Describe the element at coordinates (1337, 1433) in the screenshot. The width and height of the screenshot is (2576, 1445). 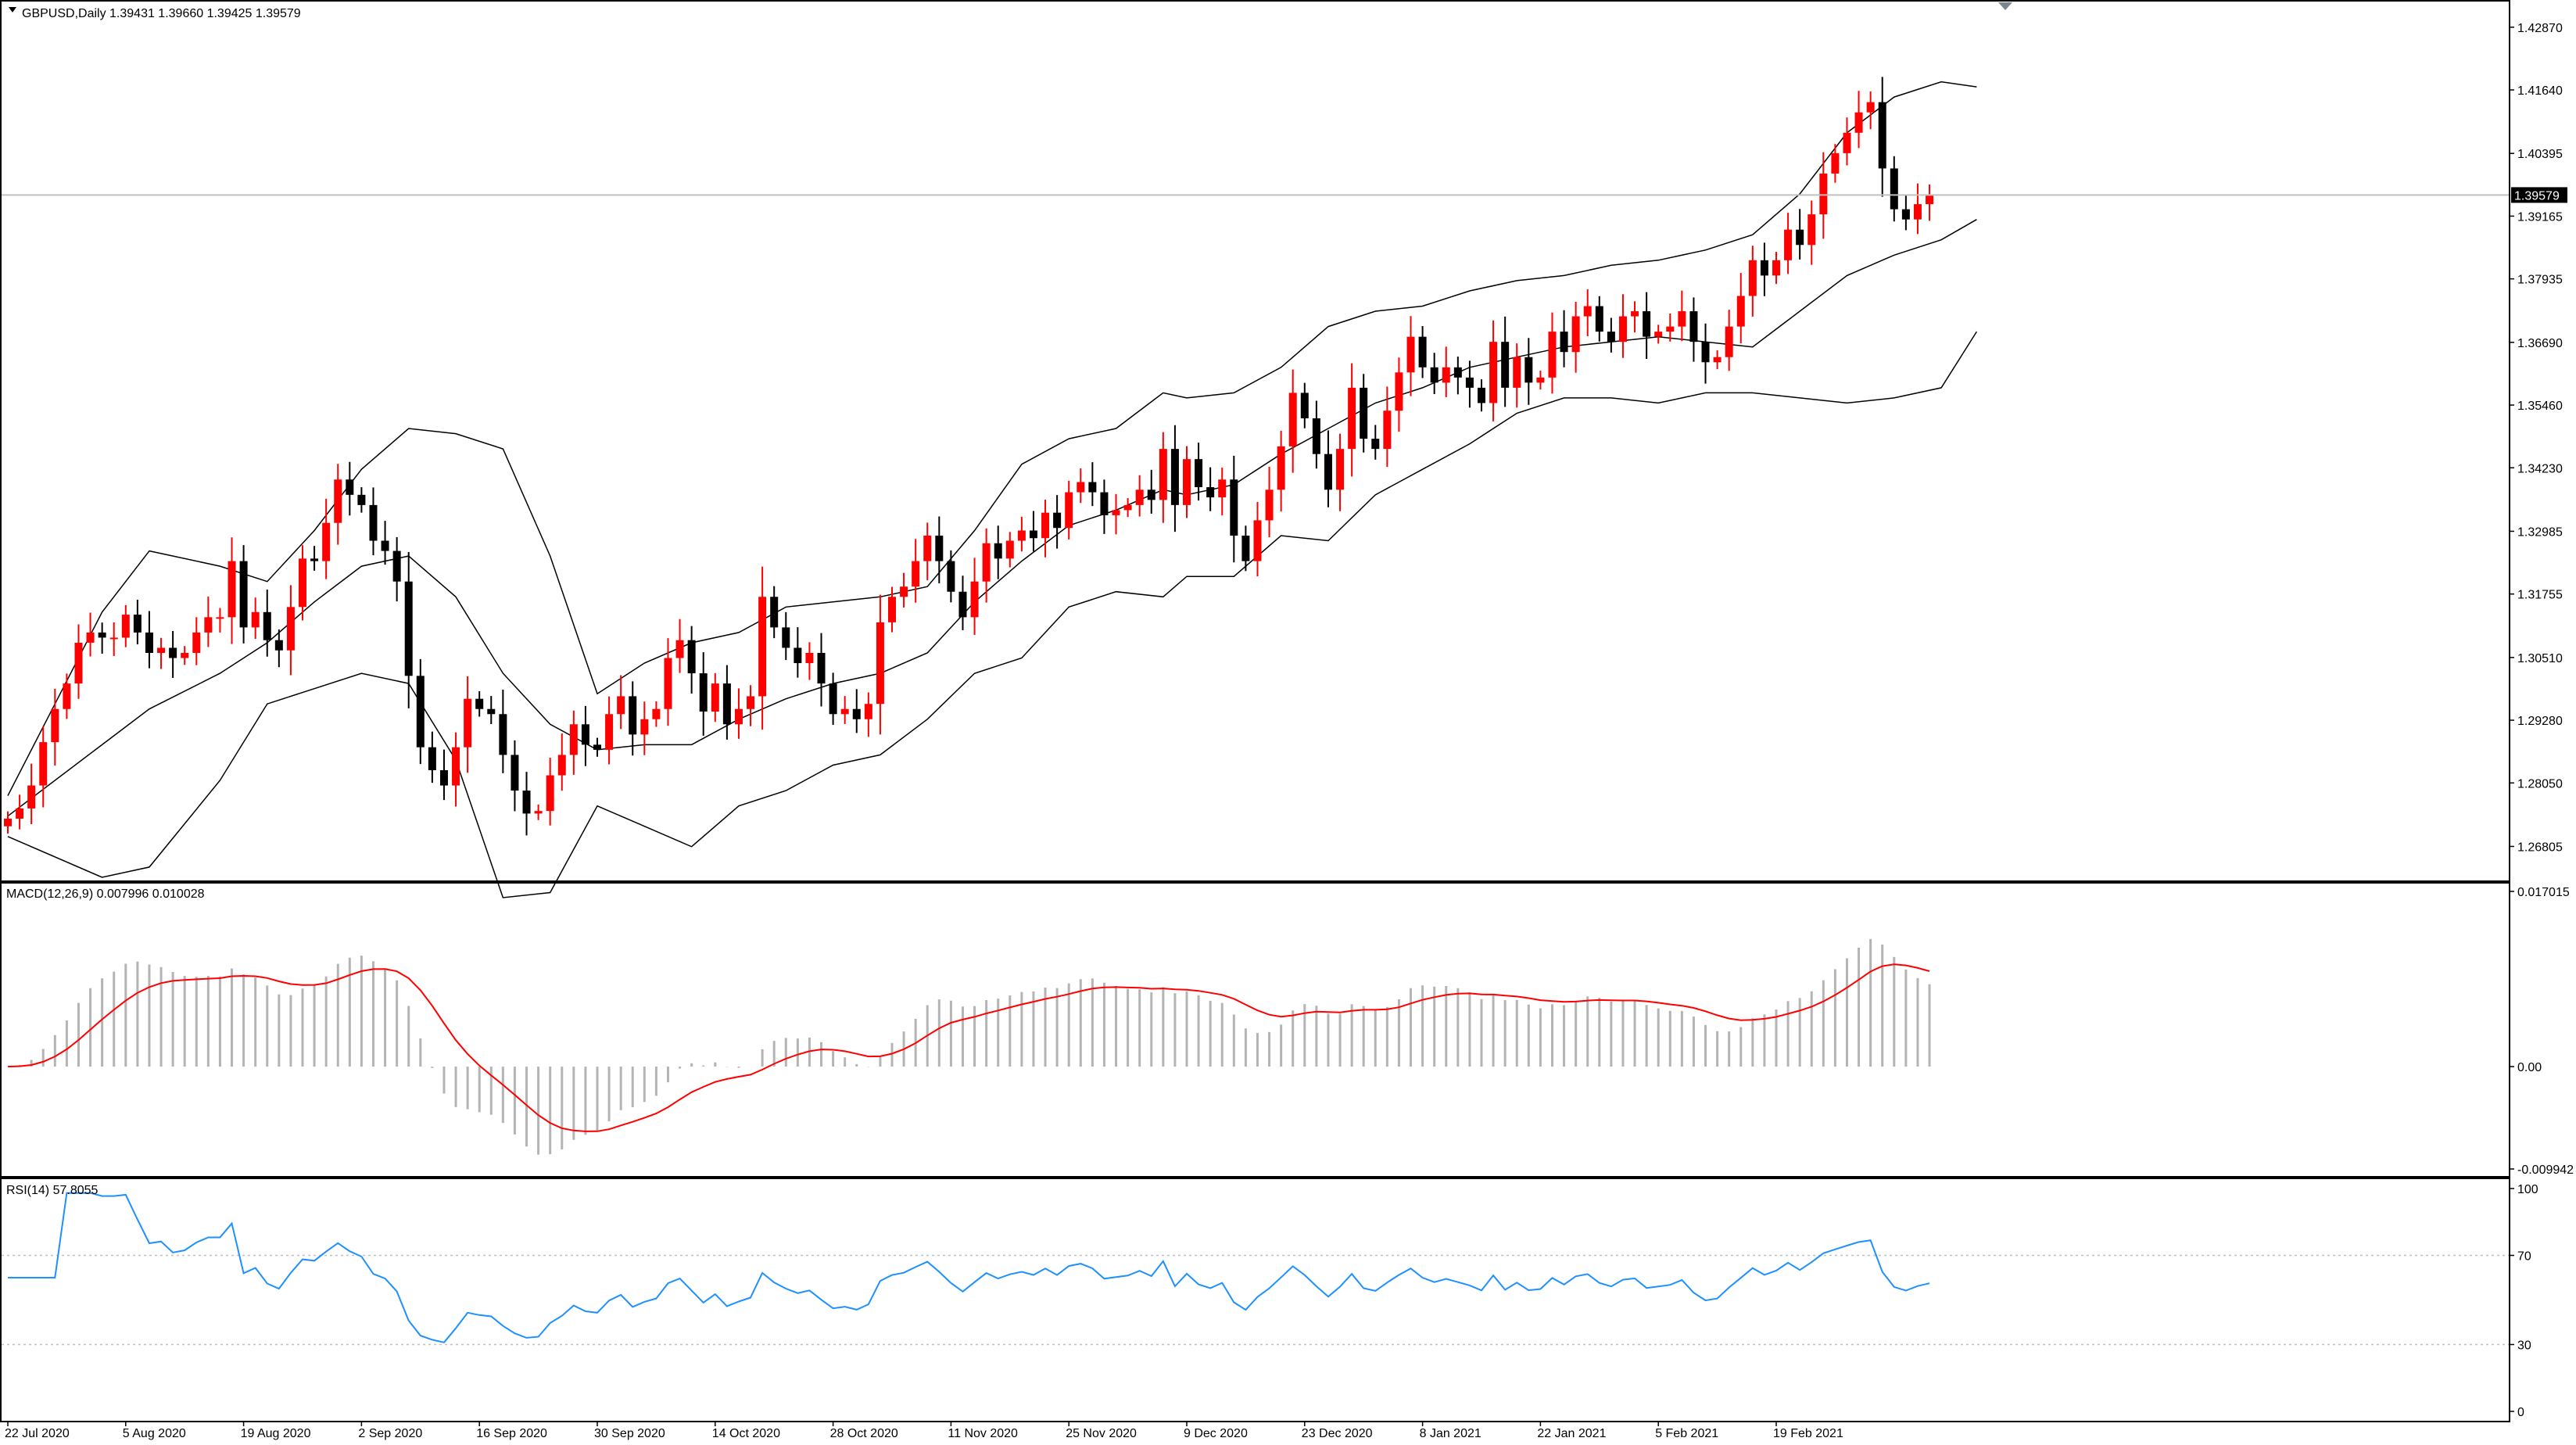
I see `date-axis-label: 23 Dec 2020` at that location.